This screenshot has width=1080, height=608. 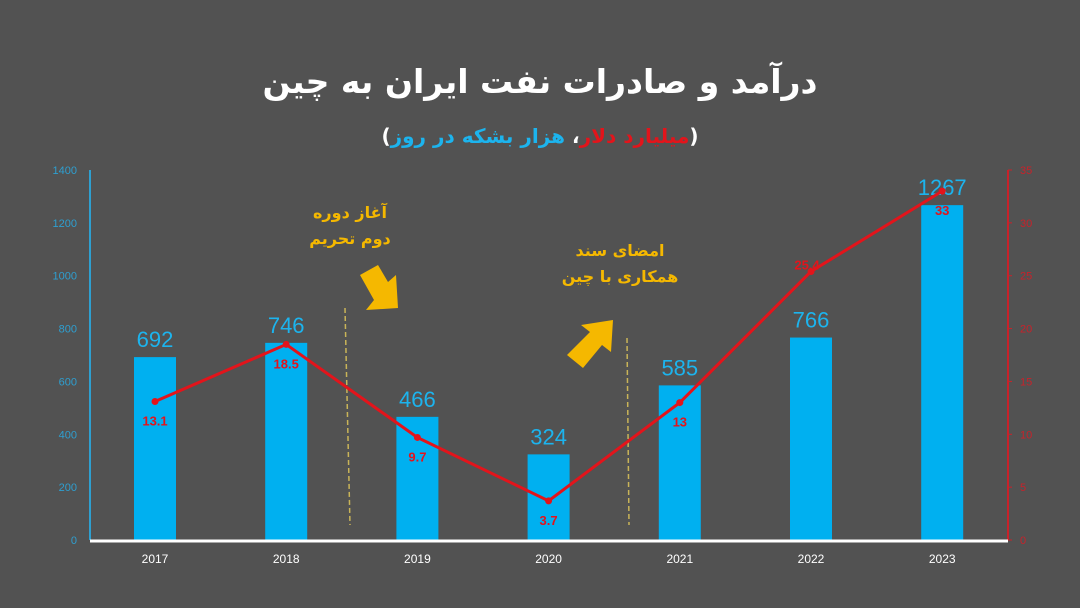 I want to click on bar-value-label: 746, so click(x=286, y=325).